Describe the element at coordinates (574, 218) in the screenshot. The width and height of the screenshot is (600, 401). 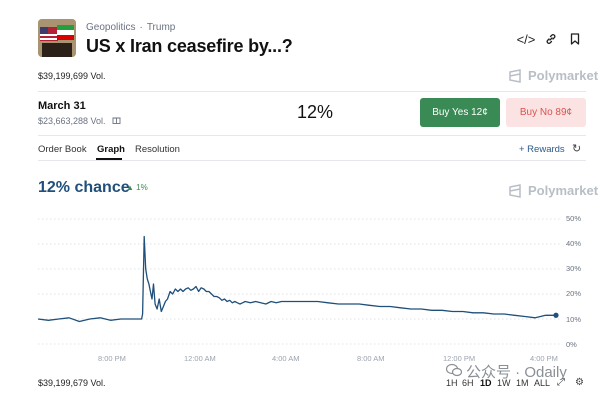
I see `y-tick-label: 50%` at that location.